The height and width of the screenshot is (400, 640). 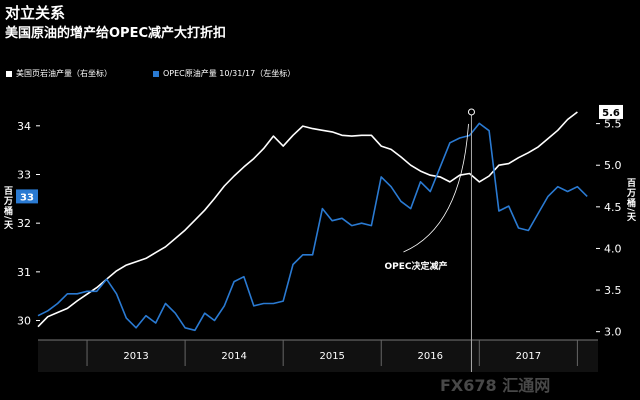 I want to click on x-tick-label: 2017, so click(x=528, y=356).